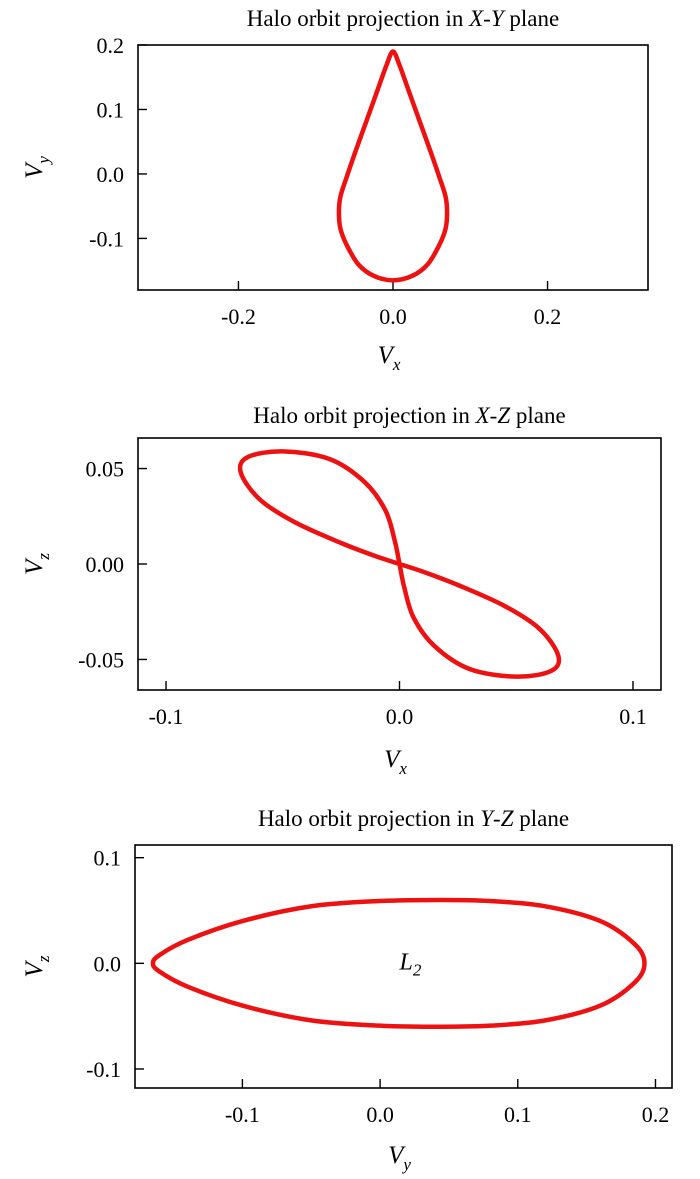 The height and width of the screenshot is (1179, 700). I want to click on chart-title: Halo orbit projection in X-Y plane, so click(403, 18).